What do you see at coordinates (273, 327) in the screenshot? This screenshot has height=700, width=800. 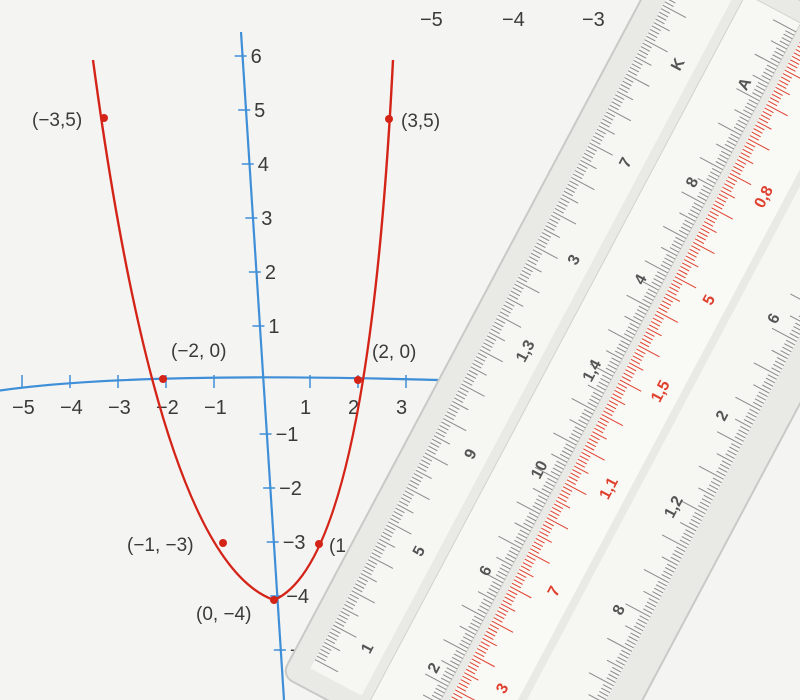 I see `y-tick-label: 1` at bounding box center [273, 327].